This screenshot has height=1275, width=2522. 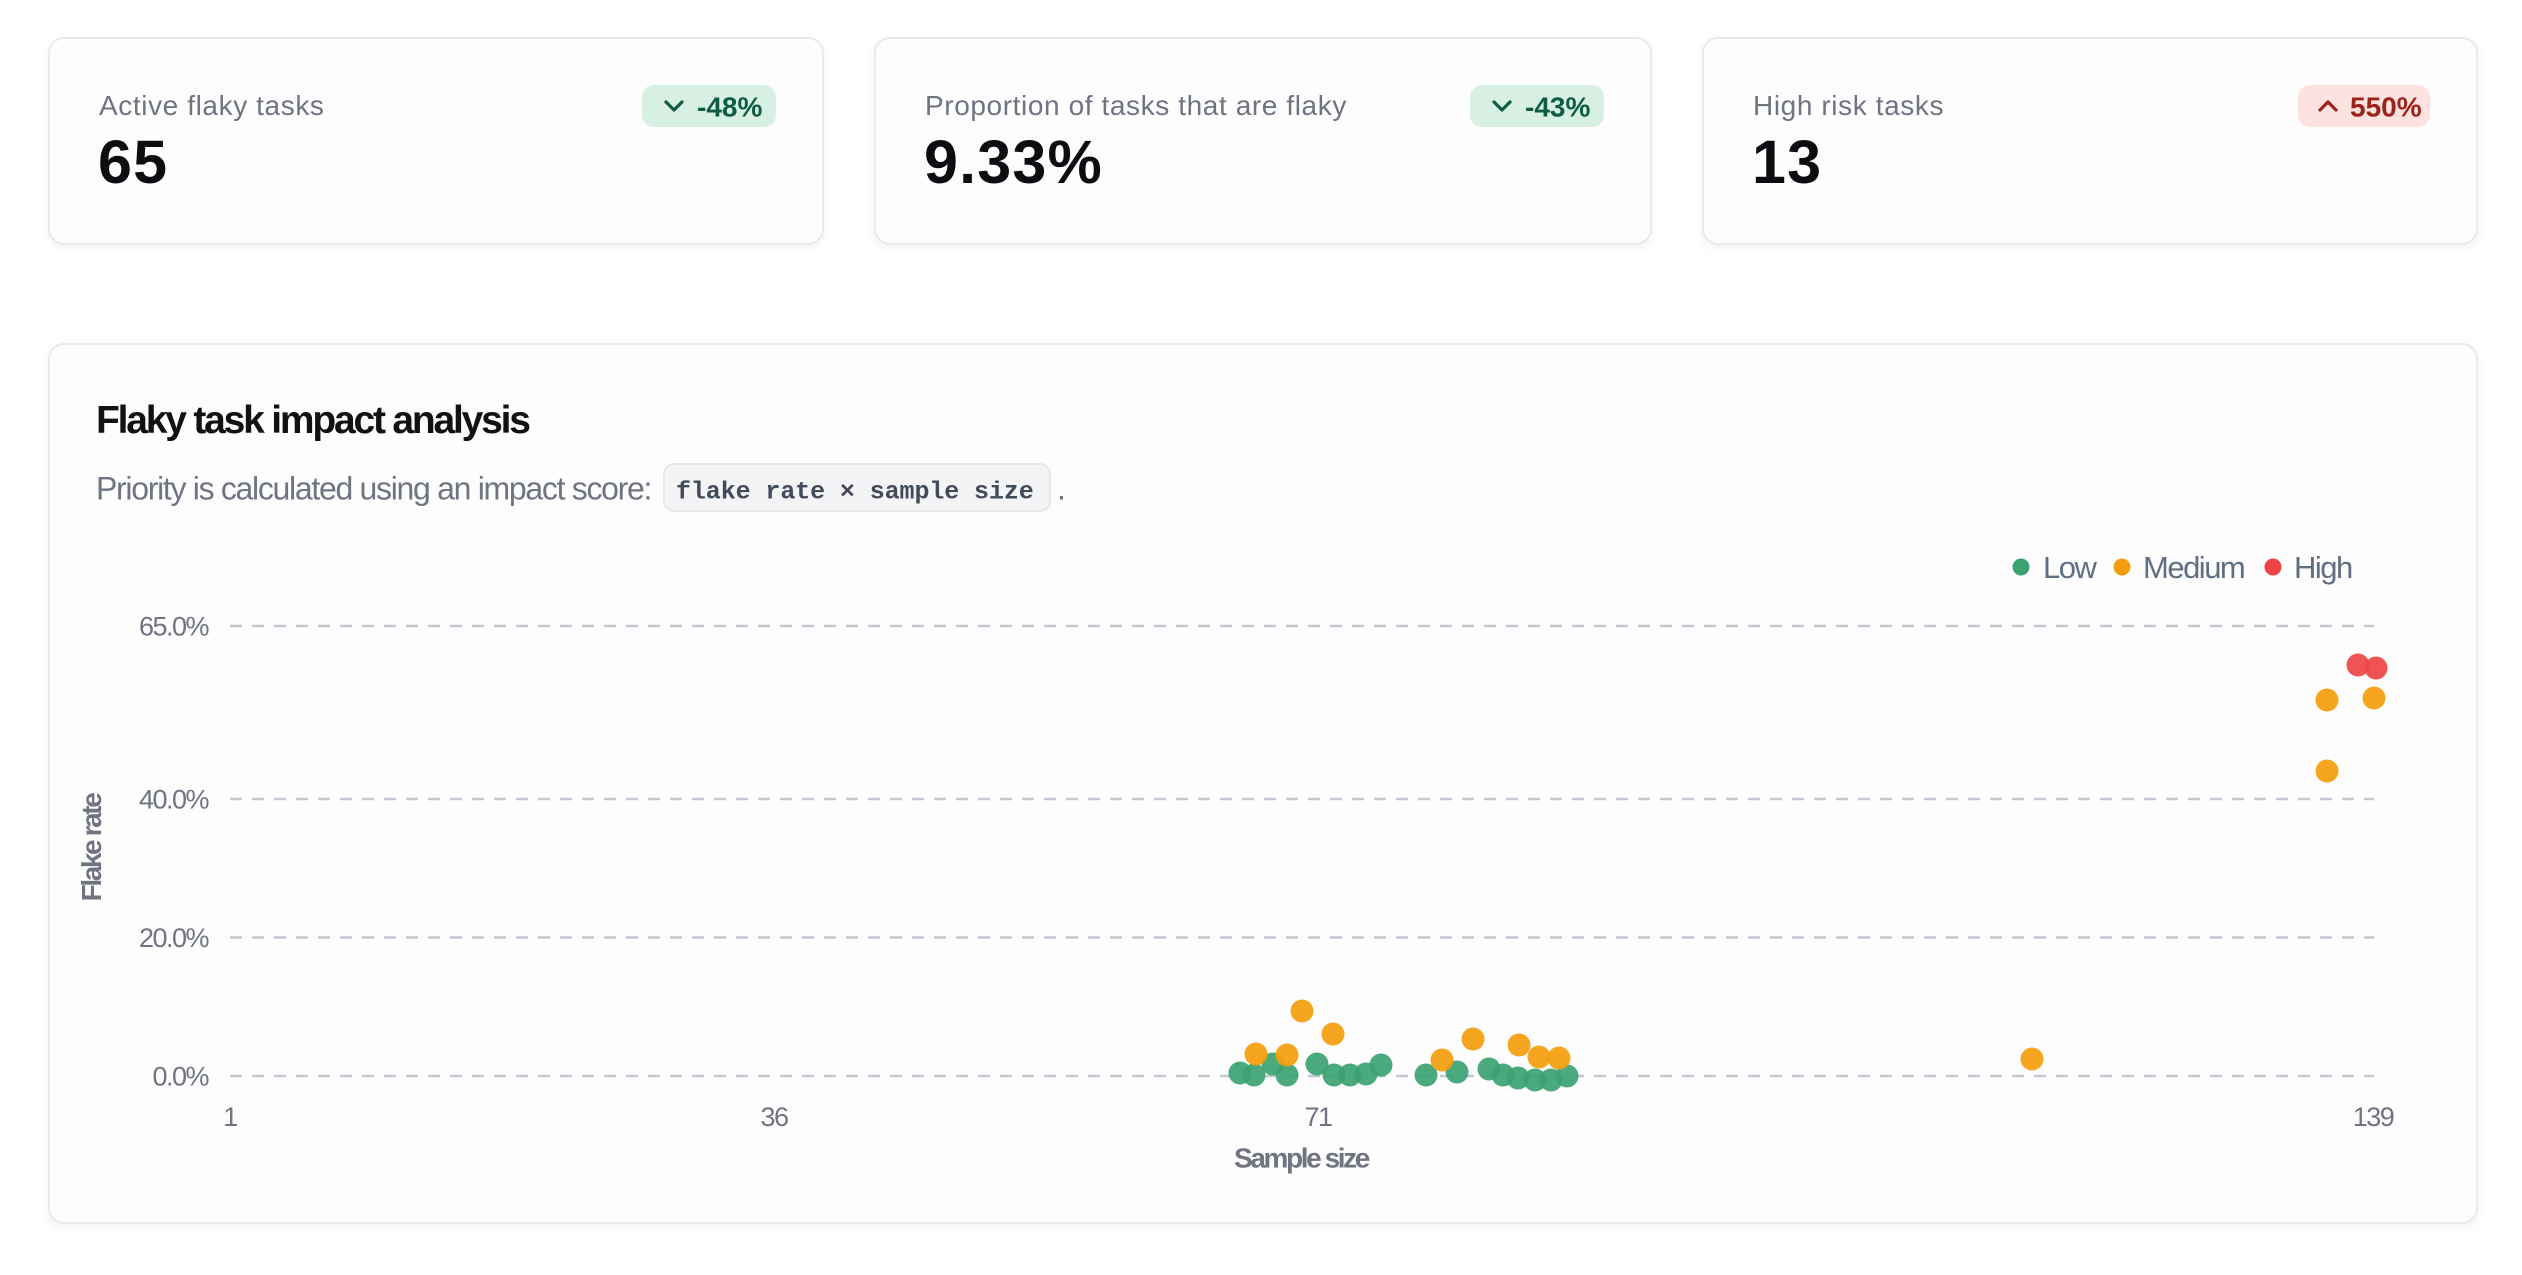 What do you see at coordinates (1013, 162) in the screenshot?
I see `svg-text: 9.33%` at bounding box center [1013, 162].